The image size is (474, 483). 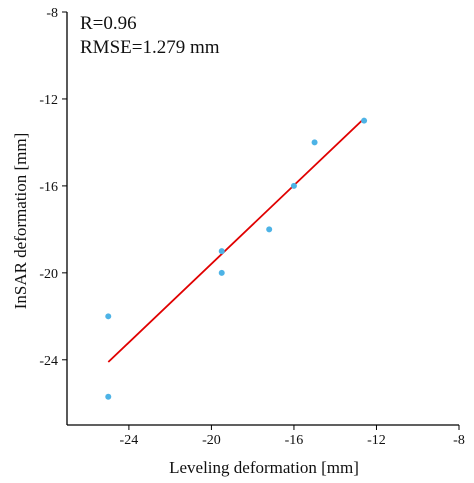 I want to click on annotation-r-value: R=0.96, so click(x=108, y=23).